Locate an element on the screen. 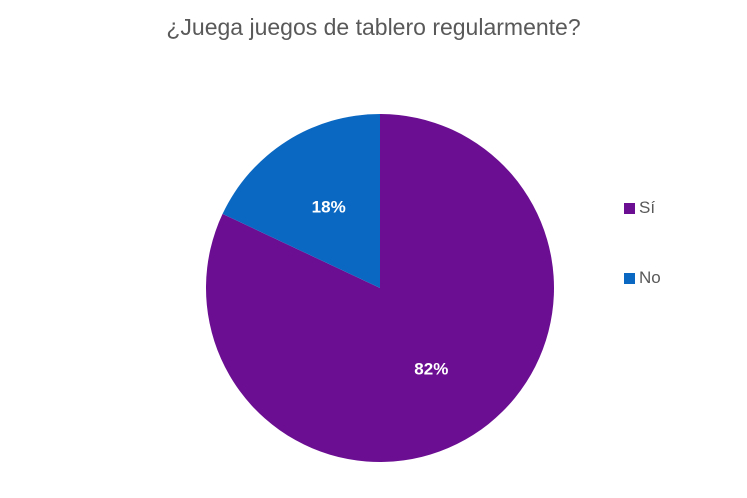 Image resolution: width=747 pixels, height=498 pixels. legend-item-si: Sí is located at coordinates (642, 208).